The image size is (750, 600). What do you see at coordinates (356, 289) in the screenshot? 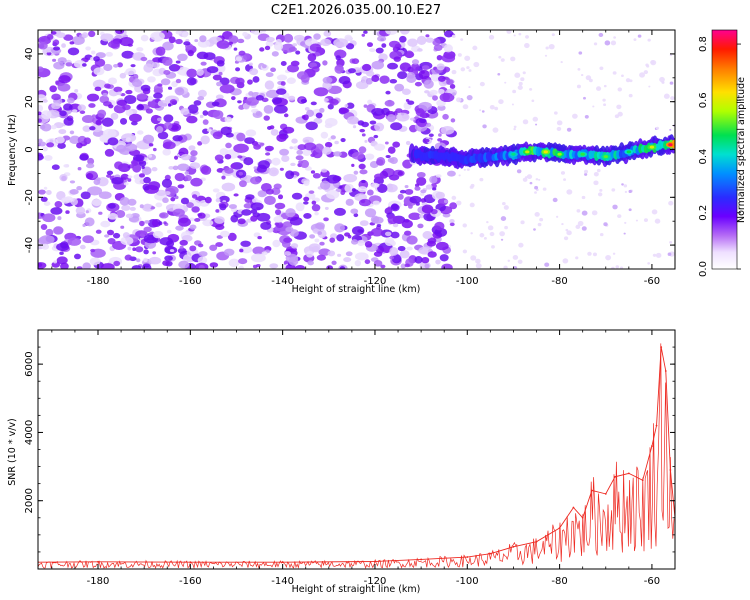
I see `spectrogram-x-label: Height of straight line (km)` at bounding box center [356, 289].